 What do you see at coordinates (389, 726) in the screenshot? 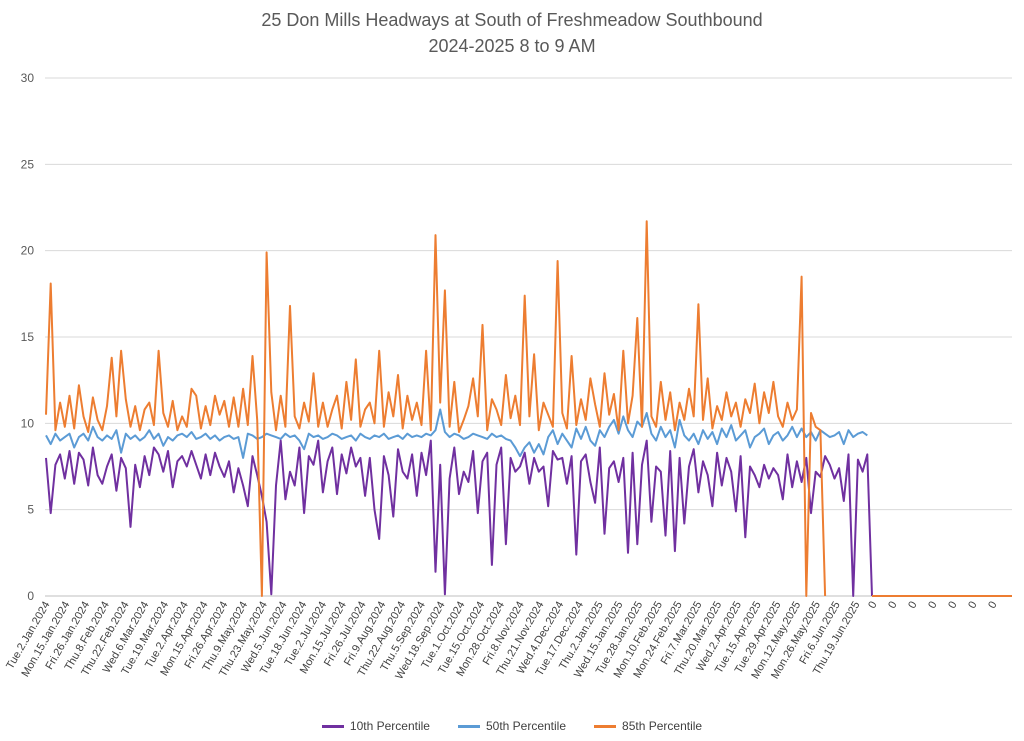
I see `legend-label-10th: 10th Percentile` at bounding box center [389, 726].